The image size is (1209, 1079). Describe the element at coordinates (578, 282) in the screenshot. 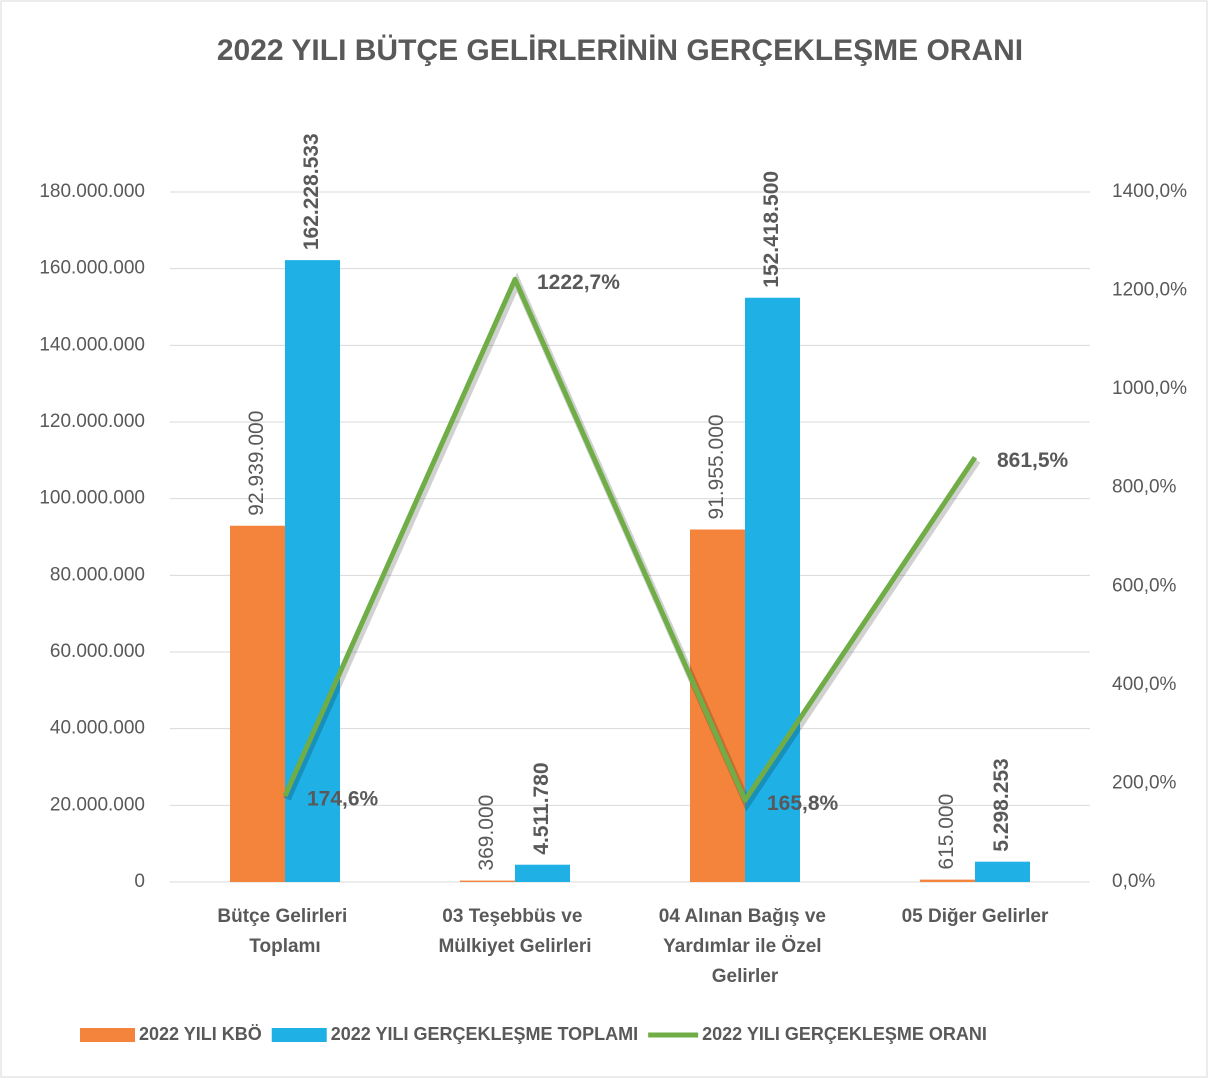

I see `data-label: 1222,7%` at that location.